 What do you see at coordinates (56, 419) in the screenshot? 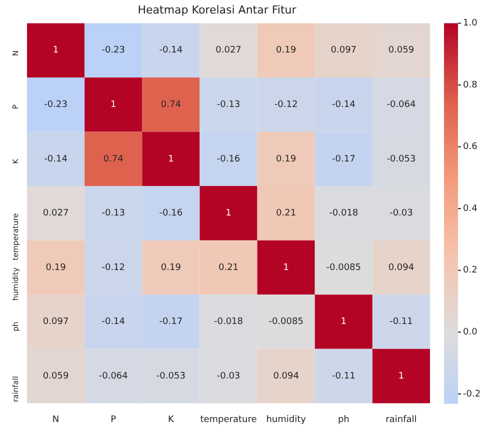
I see `x-tick-label: N` at bounding box center [56, 419].